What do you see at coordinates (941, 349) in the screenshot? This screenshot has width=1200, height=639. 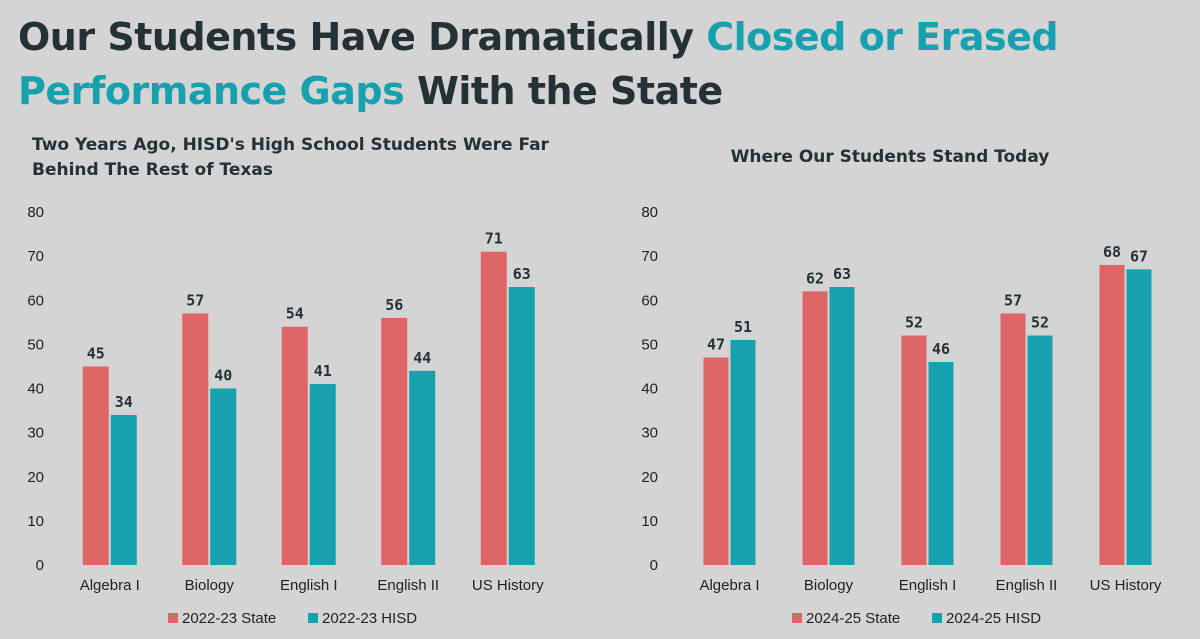 I see `right-data-label: 46` at bounding box center [941, 349].